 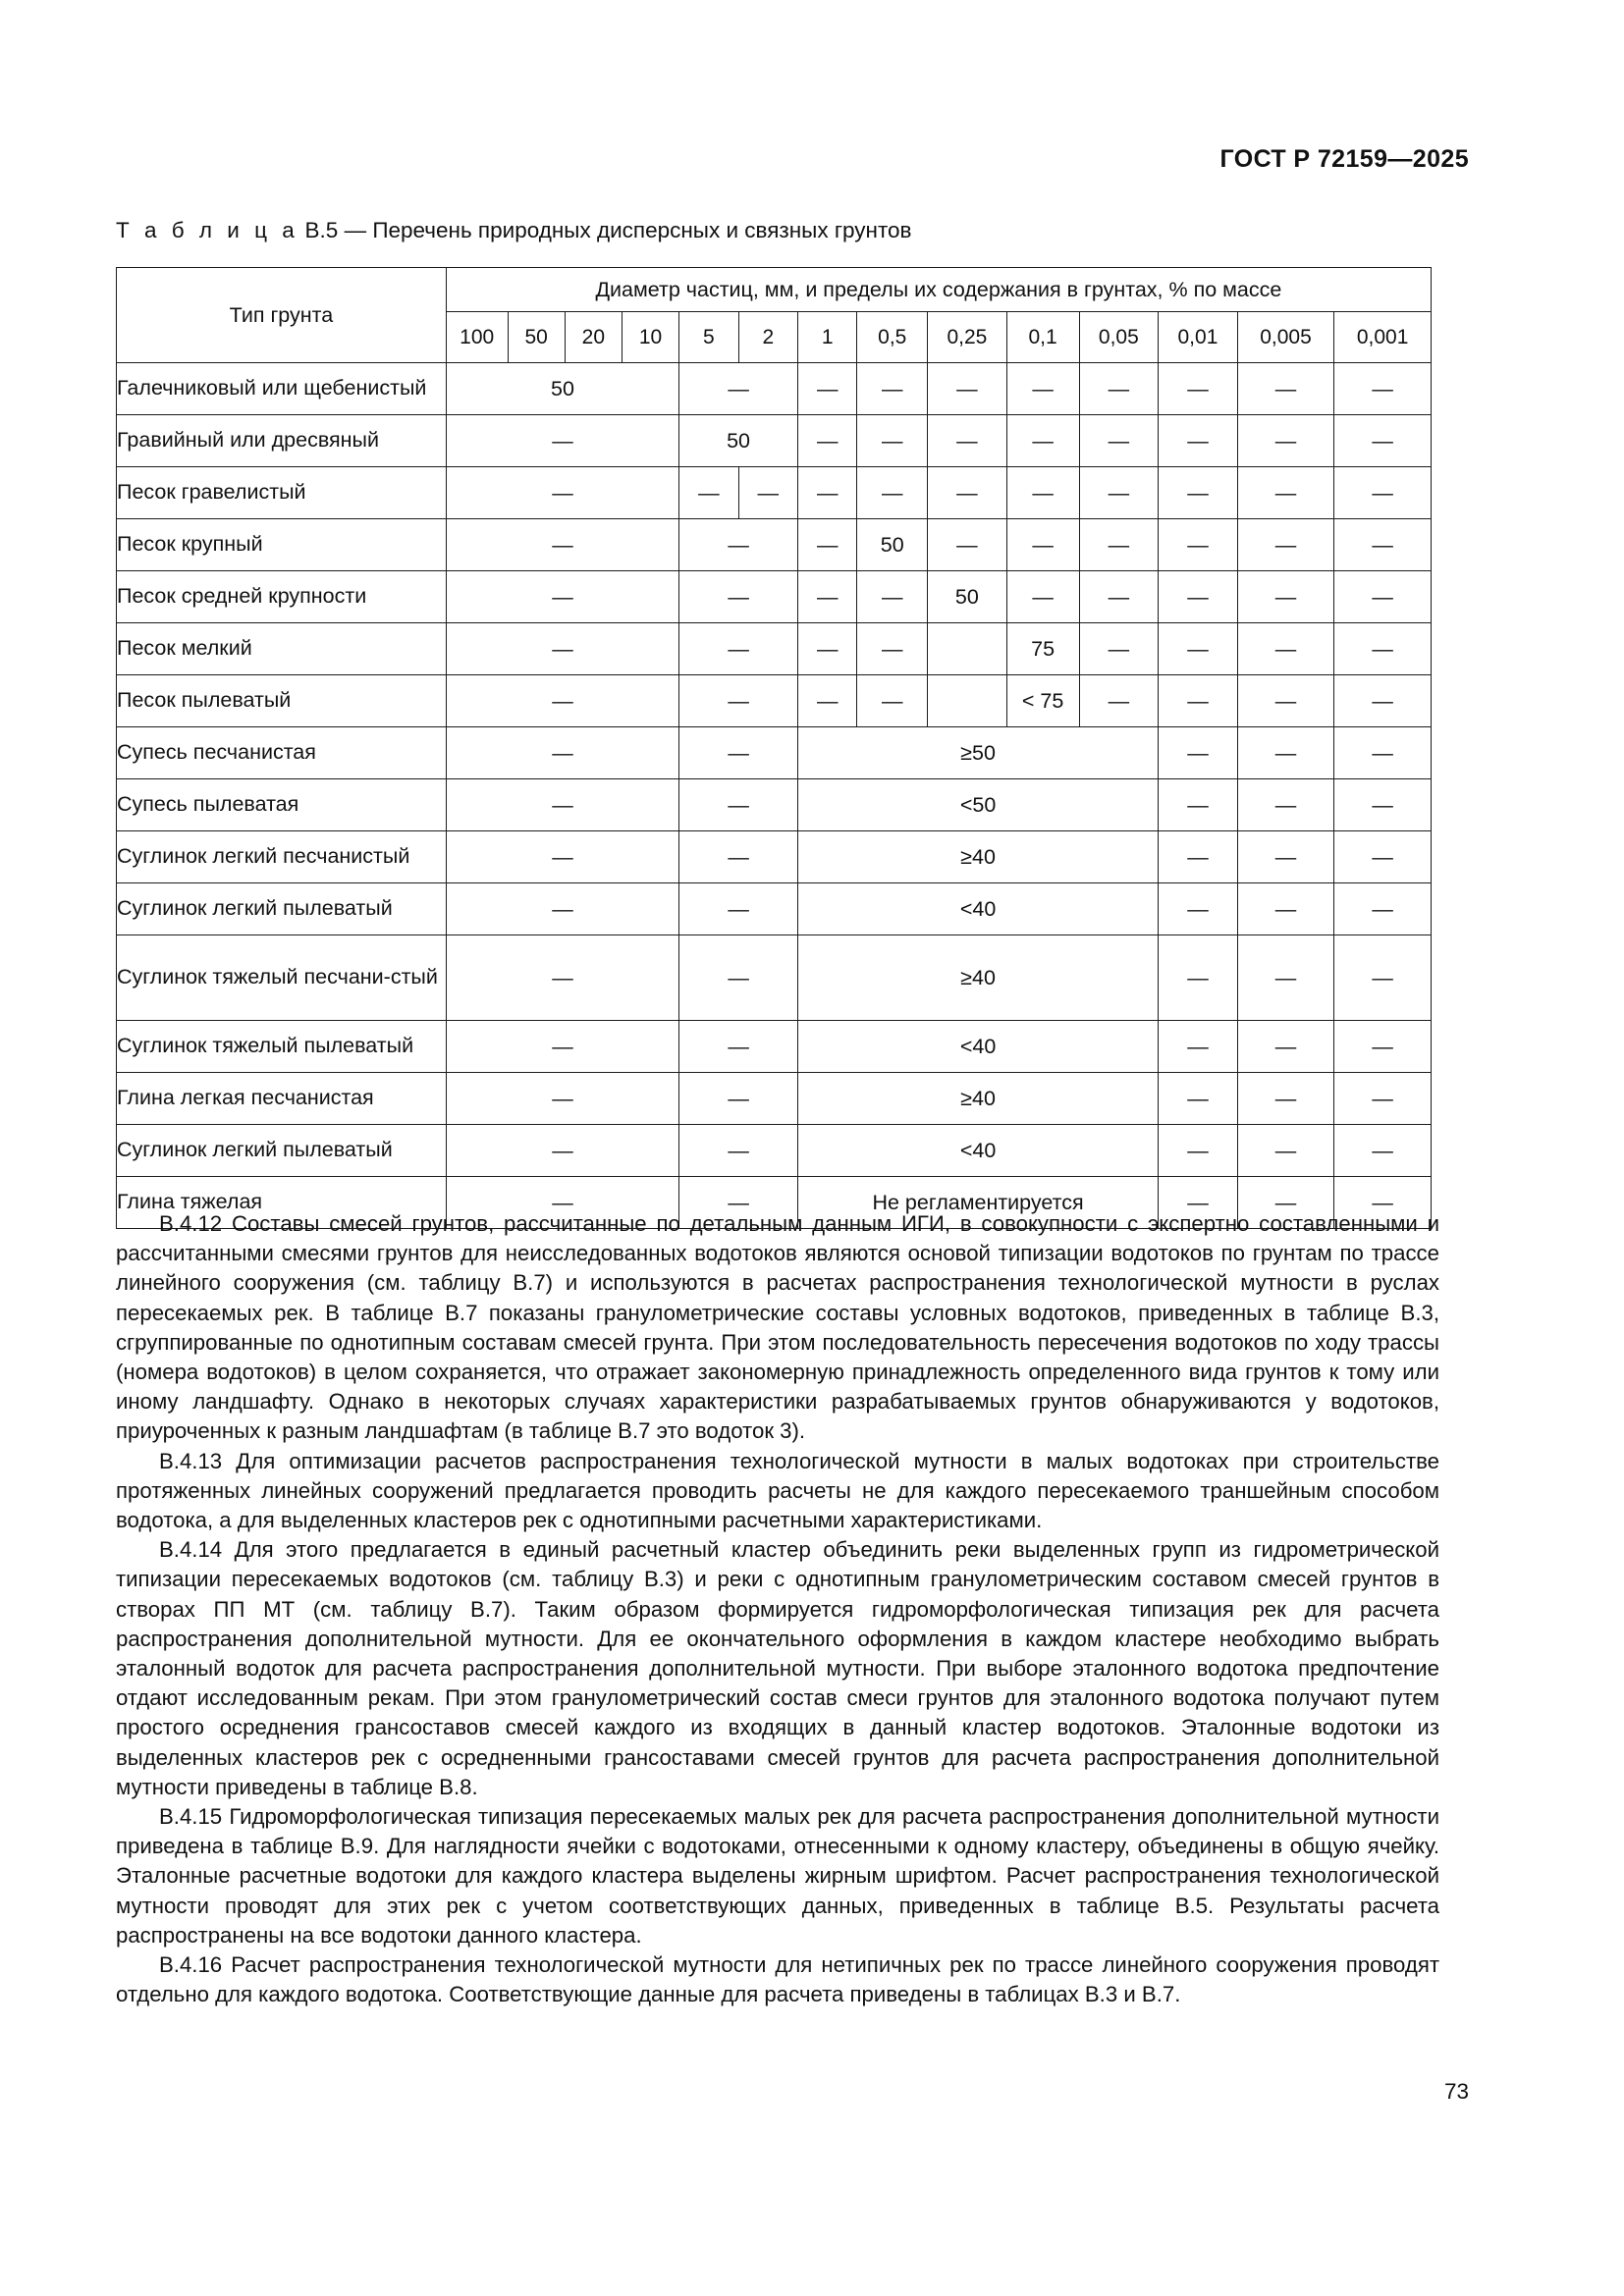 I want to click on table-header-row-2: 100 50 20 10 5 2 1 0,5 0,25 0,1 0,05 0,01 0,005 0,001, so click(x=774, y=337).